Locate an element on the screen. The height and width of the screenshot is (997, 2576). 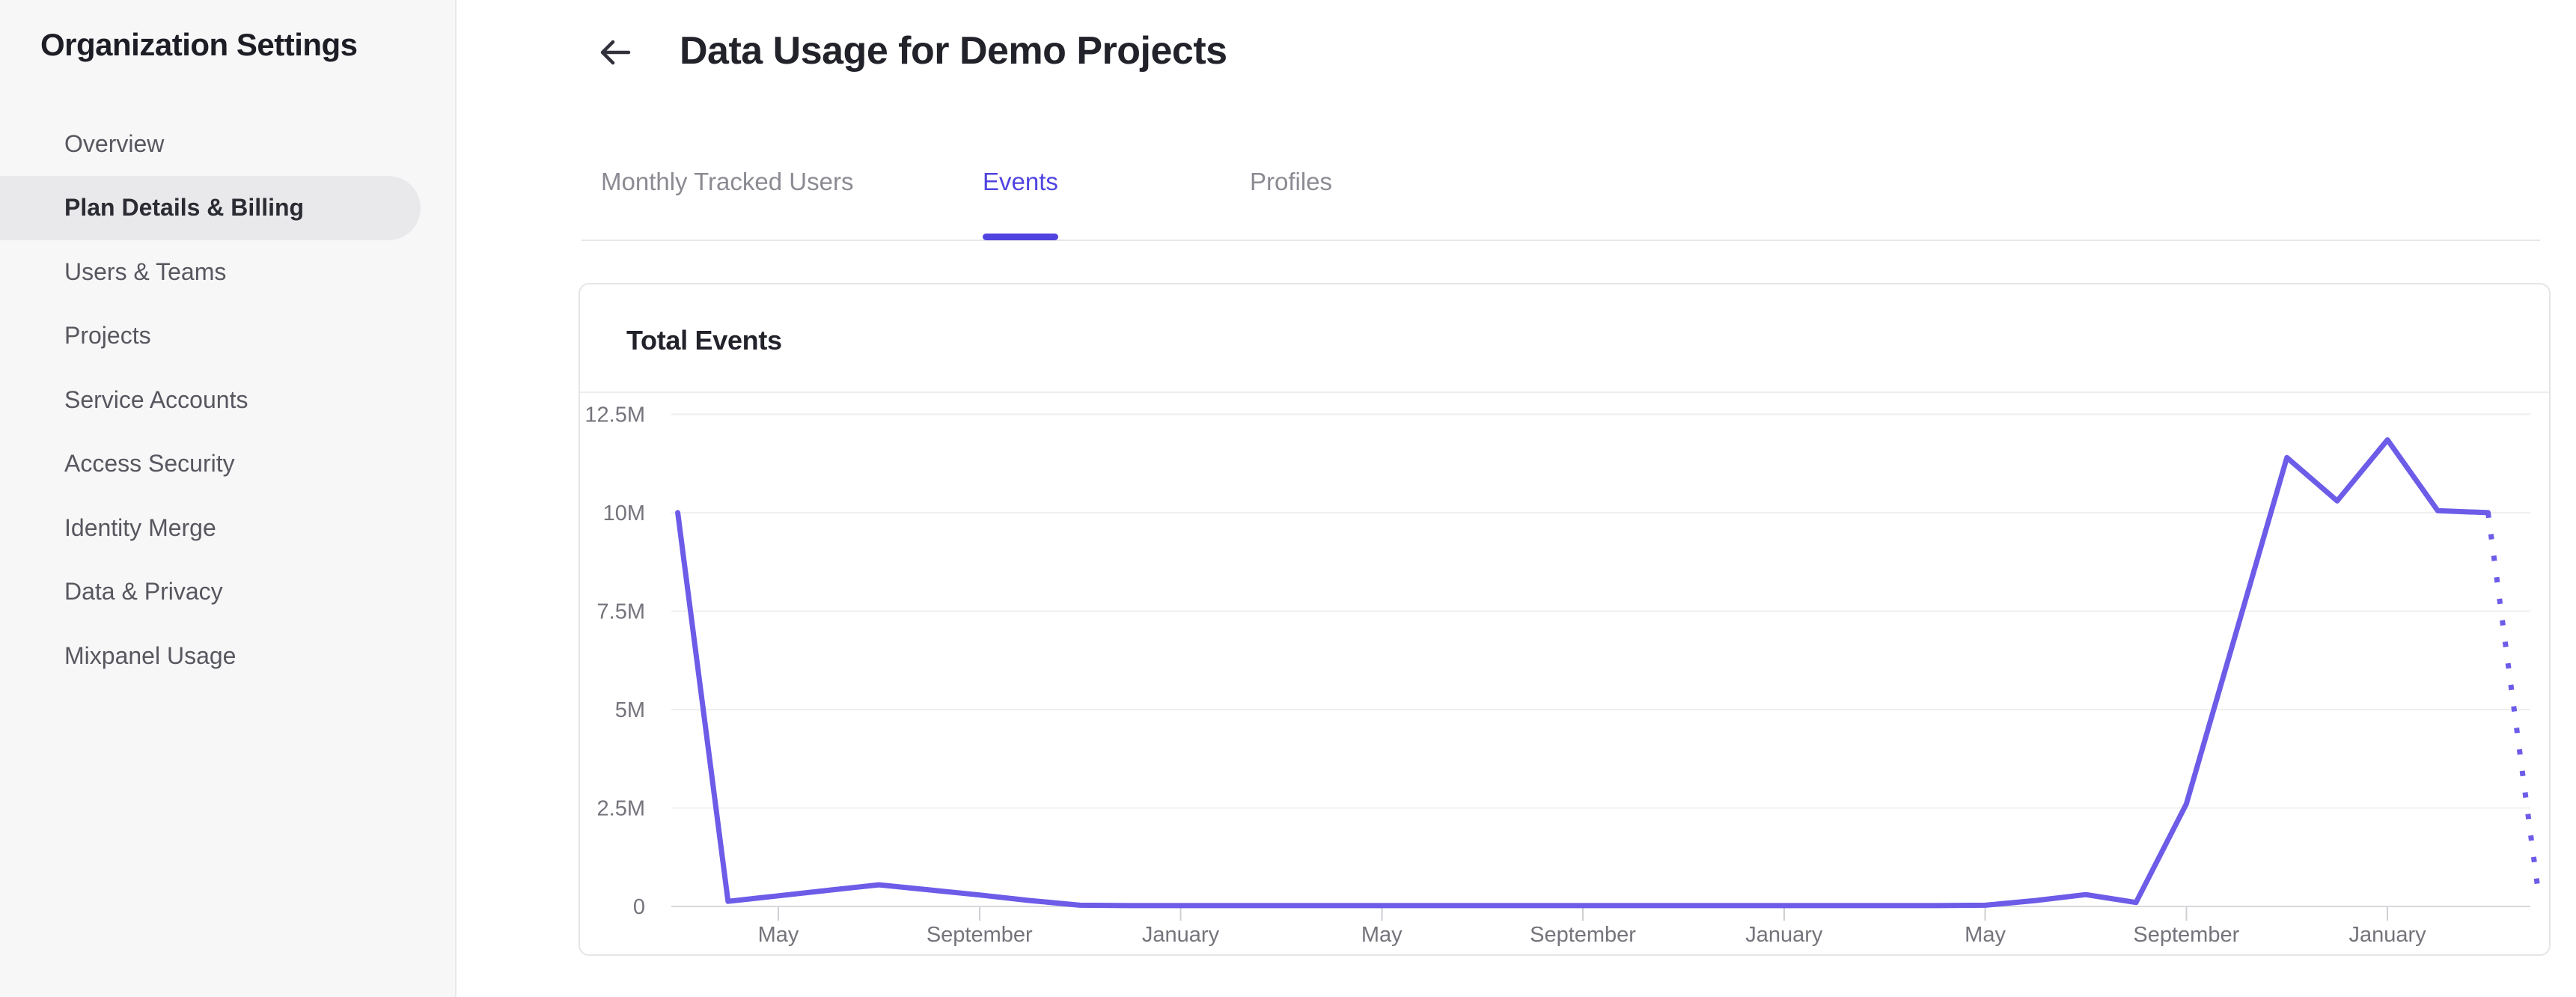
sidebar-title: Organization Settings is located at coordinates (199, 45).